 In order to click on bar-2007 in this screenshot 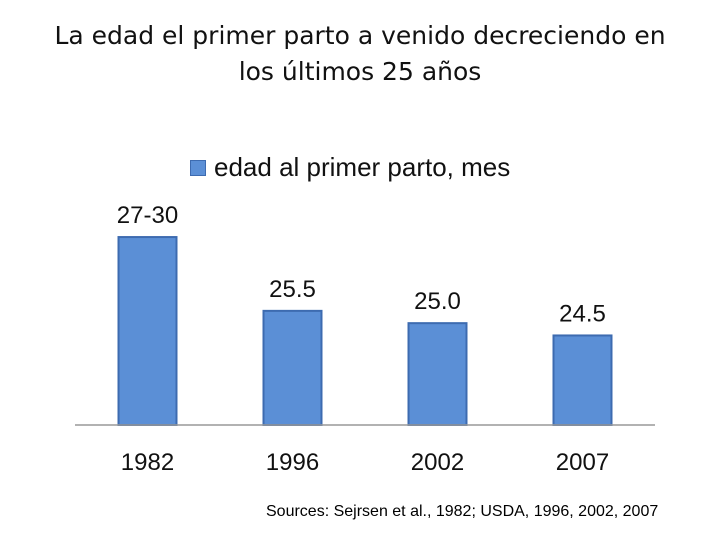, I will do `click(582, 380)`.